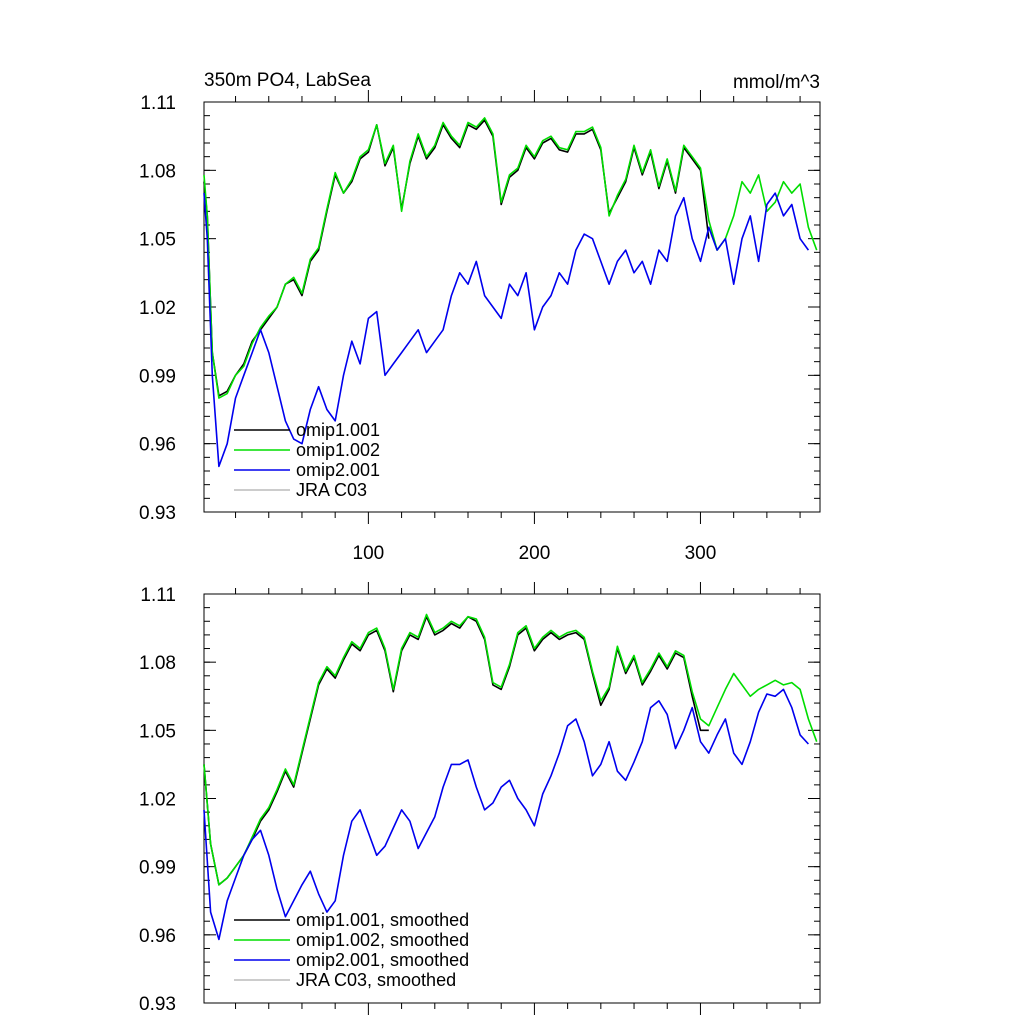 This screenshot has height=1024, width=1024. Describe the element at coordinates (338, 450) in the screenshot. I see `legend-label-omip1-002: omip1.002` at that location.